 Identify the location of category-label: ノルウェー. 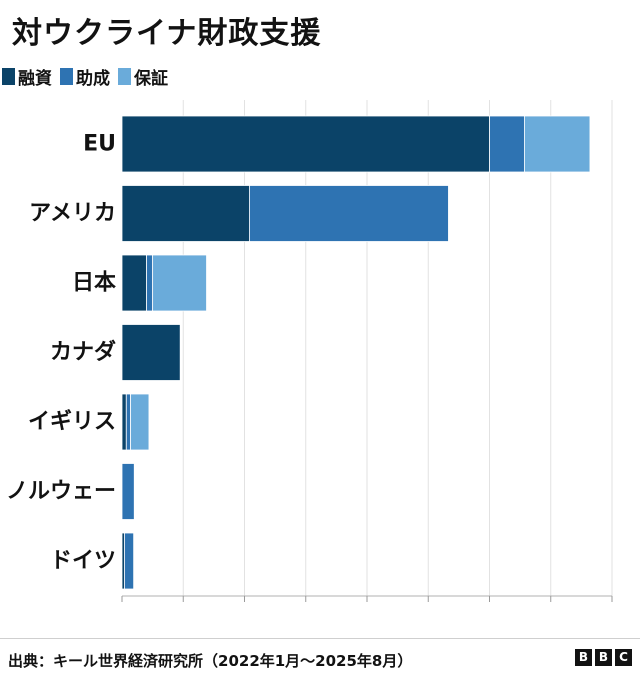
(61, 491).